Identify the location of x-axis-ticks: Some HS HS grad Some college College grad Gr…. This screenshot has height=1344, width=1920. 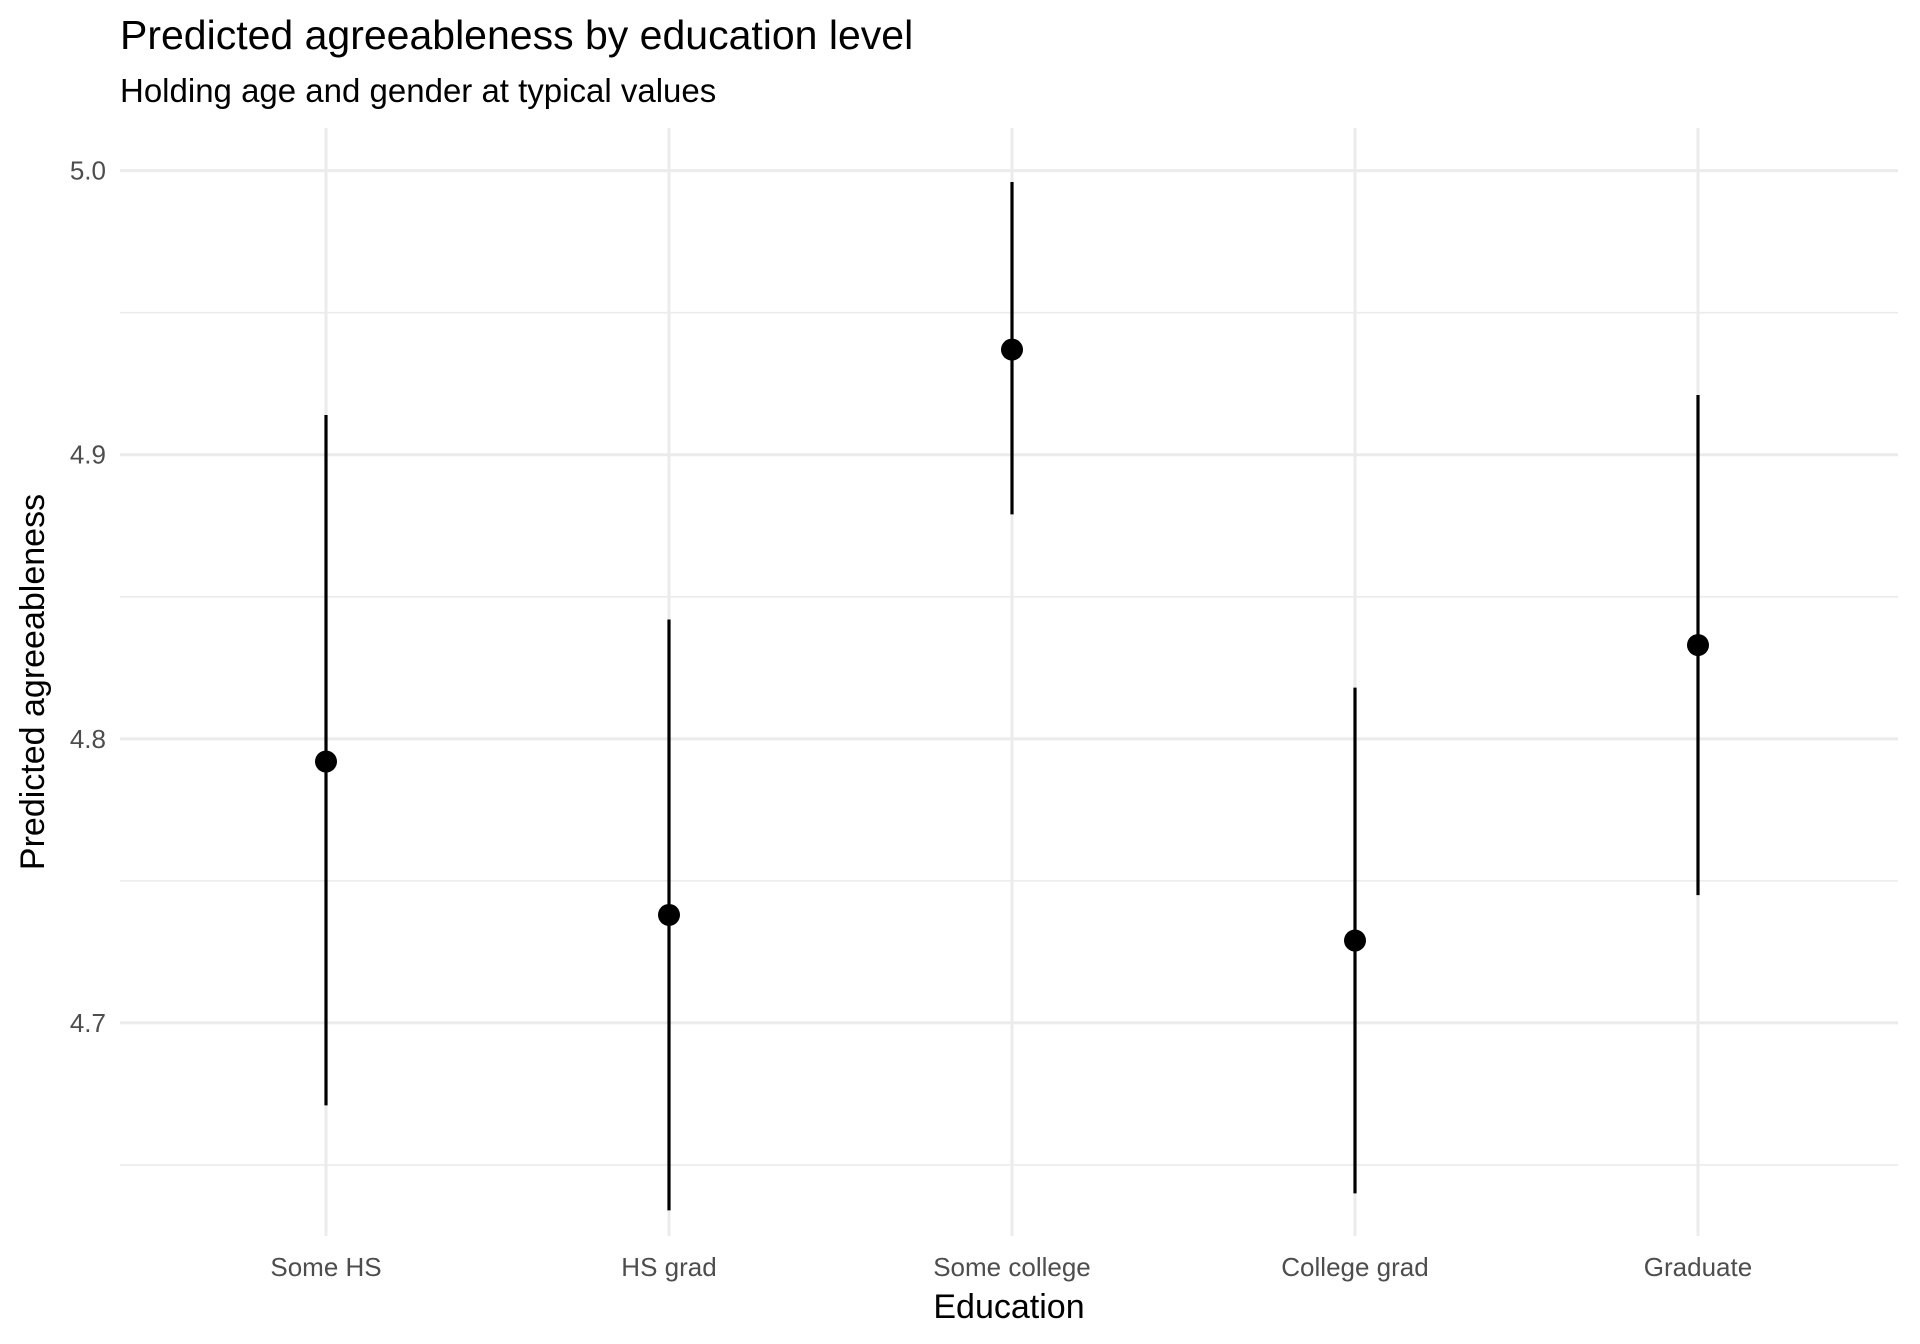
(1011, 1267).